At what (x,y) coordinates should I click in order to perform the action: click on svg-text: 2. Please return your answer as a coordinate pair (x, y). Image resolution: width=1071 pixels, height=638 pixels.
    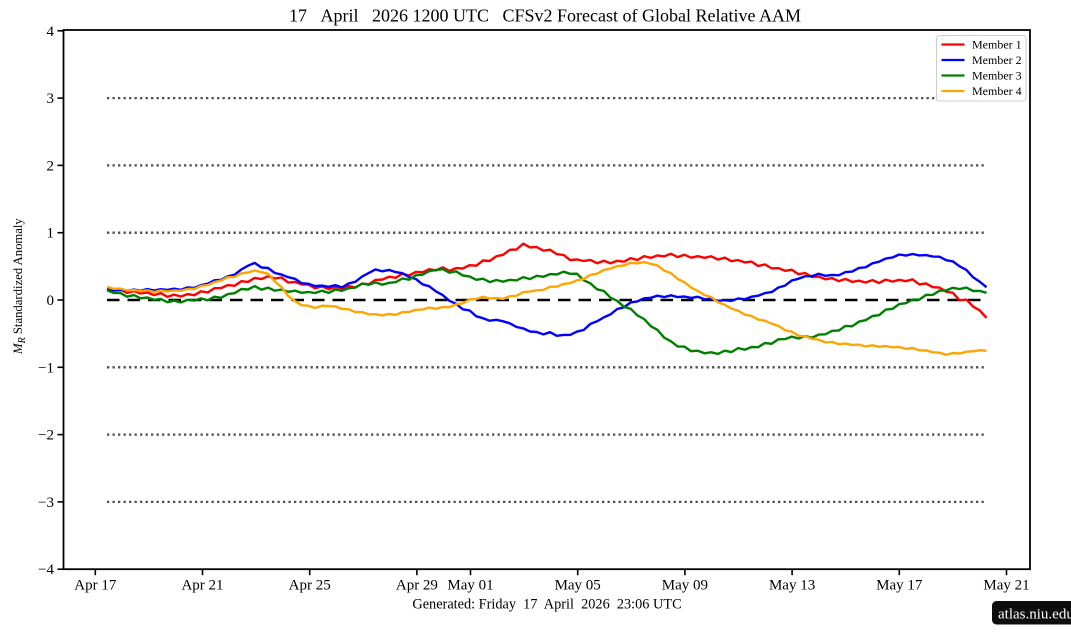
    Looking at the image, I should click on (51, 166).